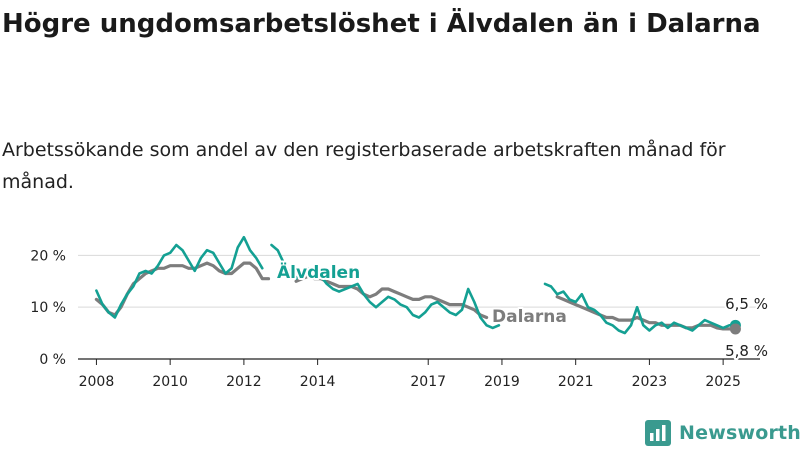  Describe the element at coordinates (244, 382) in the screenshot. I see `x-tick-label: 2012` at that location.